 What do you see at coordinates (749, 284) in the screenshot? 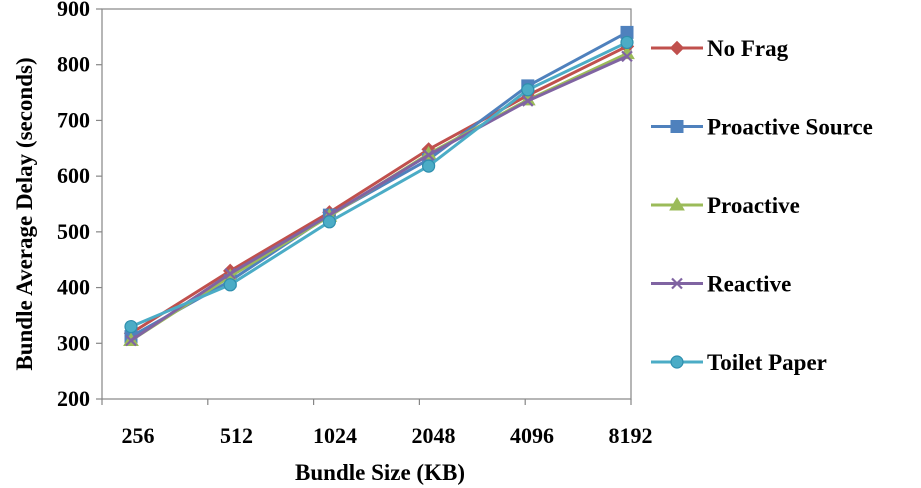
I see `legend-label: Reactive` at bounding box center [749, 284].